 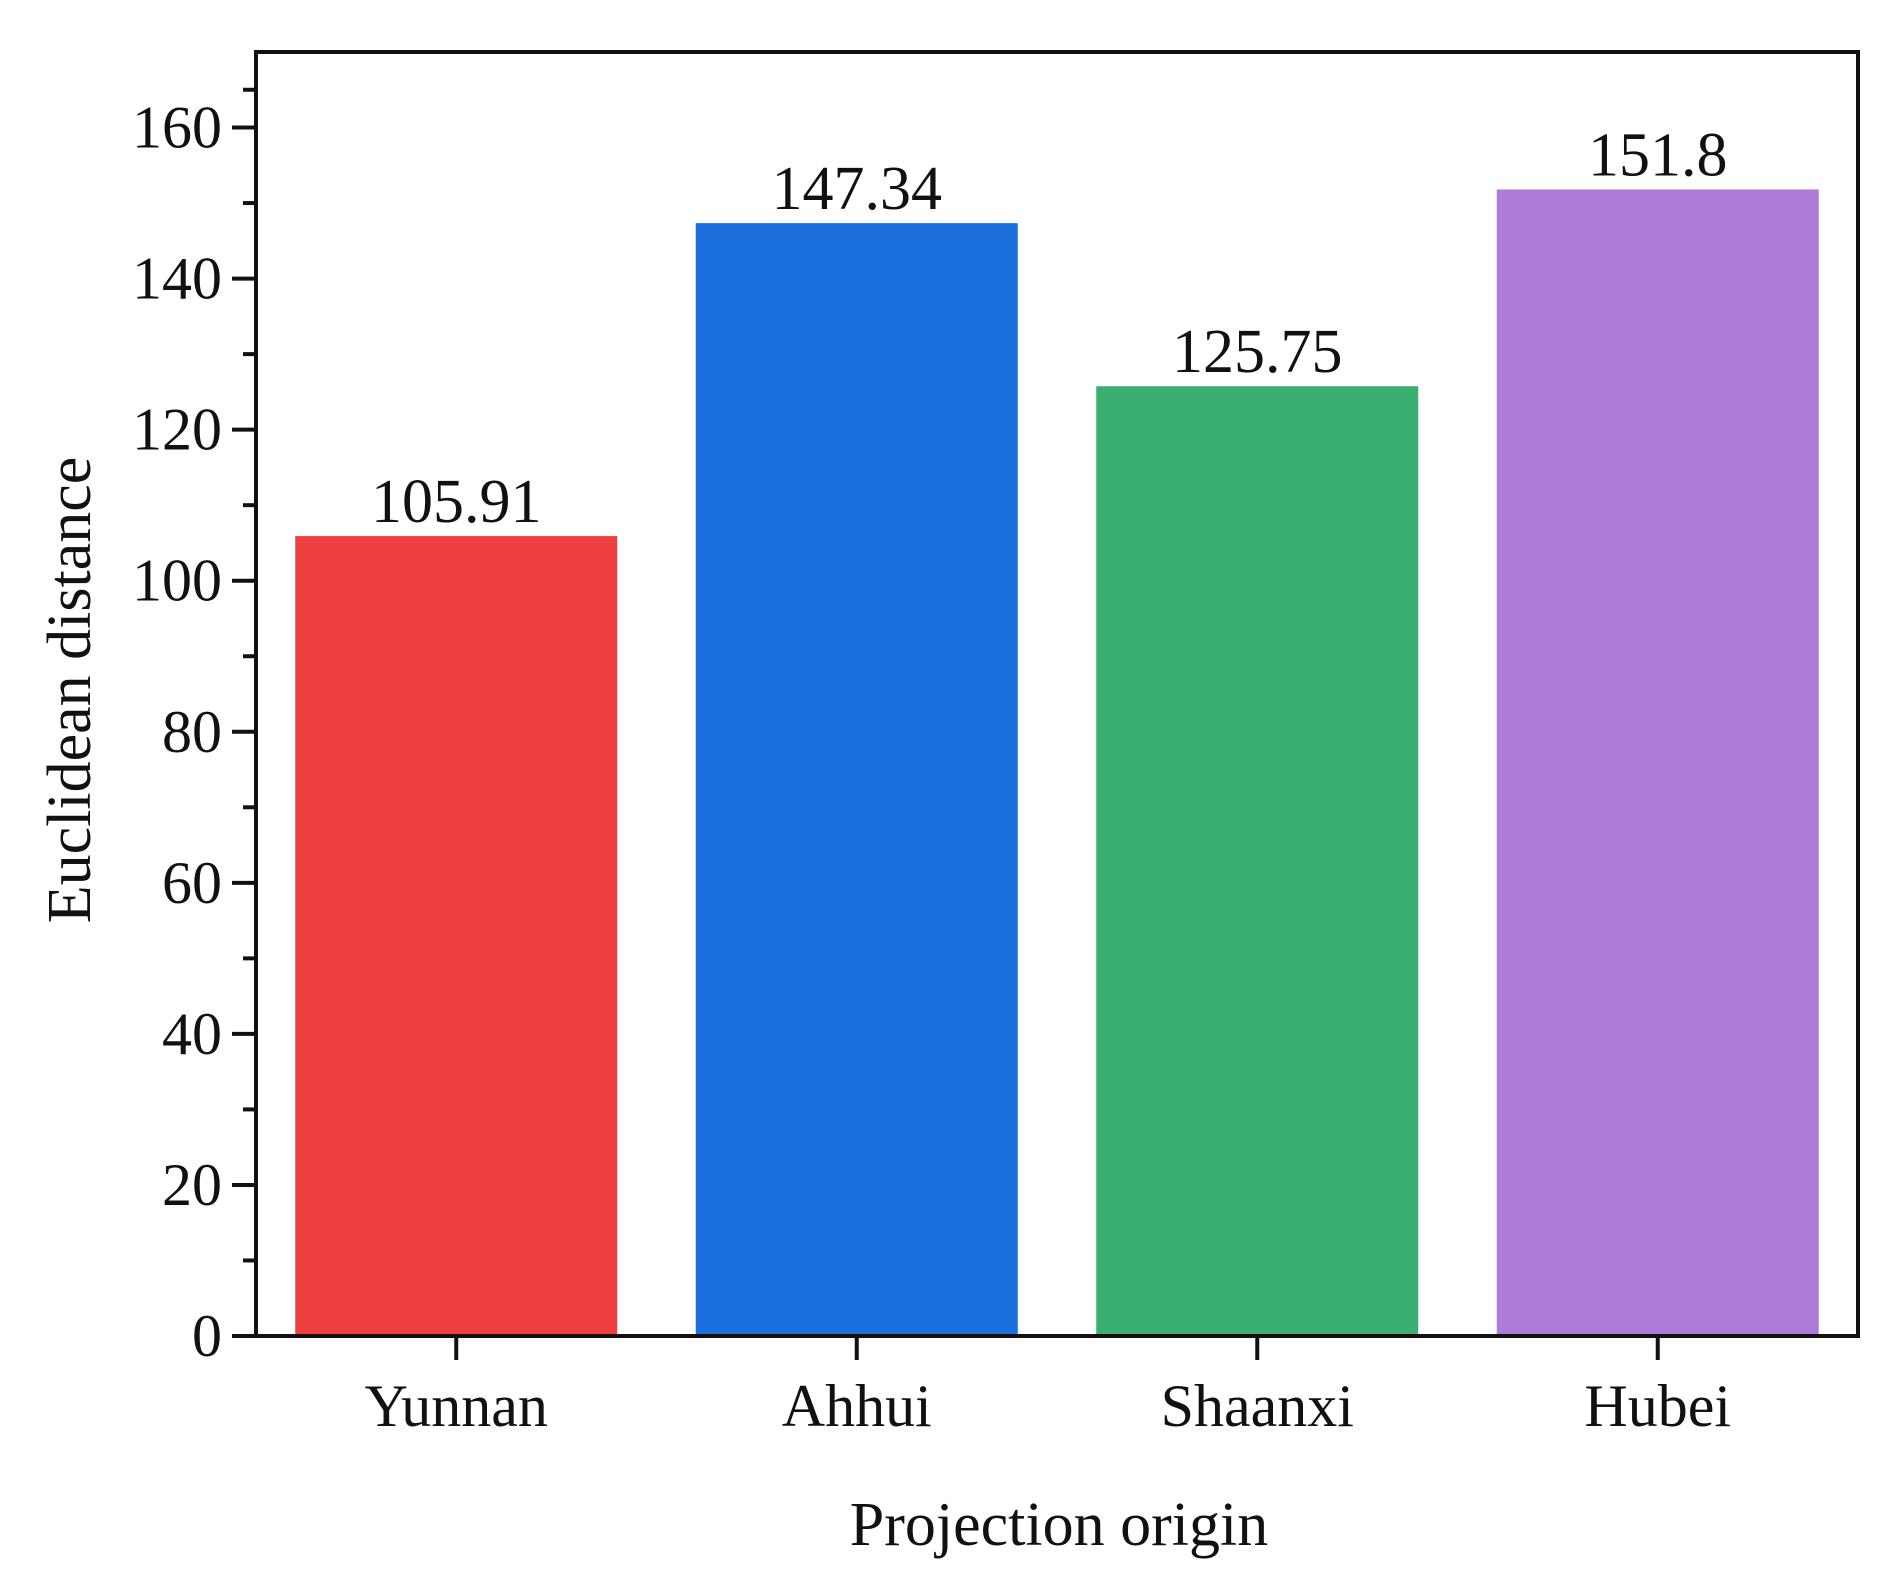 I want to click on x-tick-label-ahhui: Ahhui, so click(x=857, y=1406).